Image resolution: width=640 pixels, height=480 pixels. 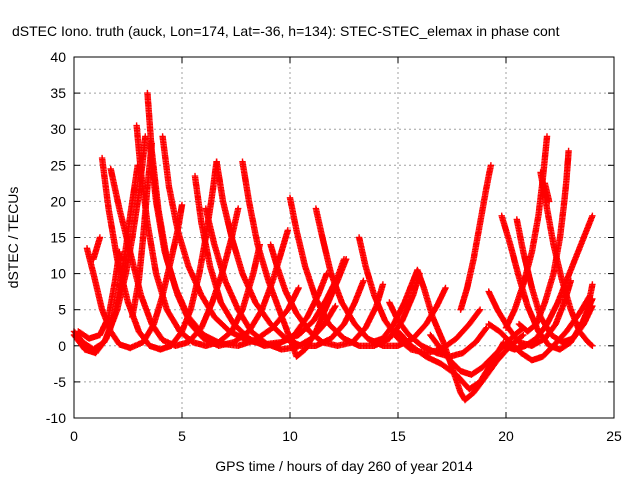 What do you see at coordinates (56, 418) in the screenshot?
I see `y-tick-label: -10` at bounding box center [56, 418].